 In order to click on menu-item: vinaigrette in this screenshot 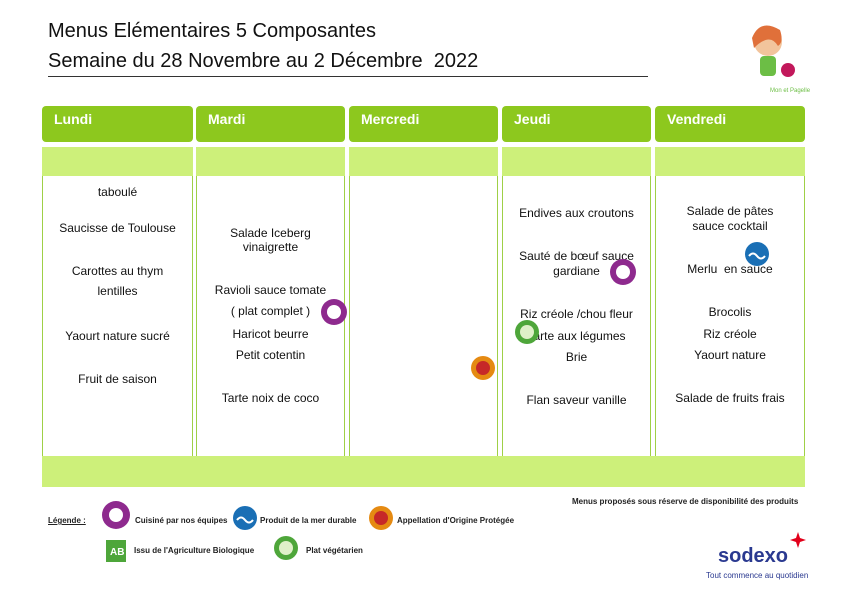, I will do `click(270, 247)`.